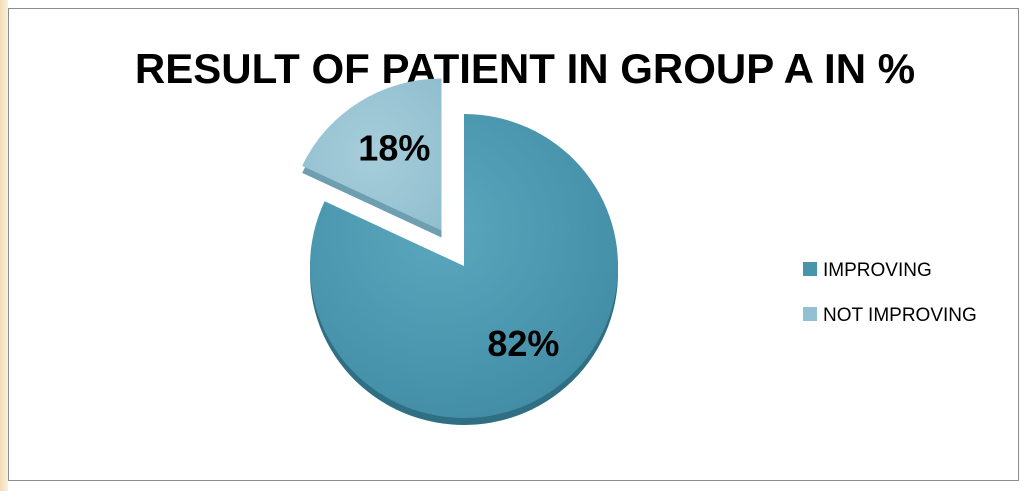  What do you see at coordinates (810, 269) in the screenshot?
I see `legend-swatch-improving` at bounding box center [810, 269].